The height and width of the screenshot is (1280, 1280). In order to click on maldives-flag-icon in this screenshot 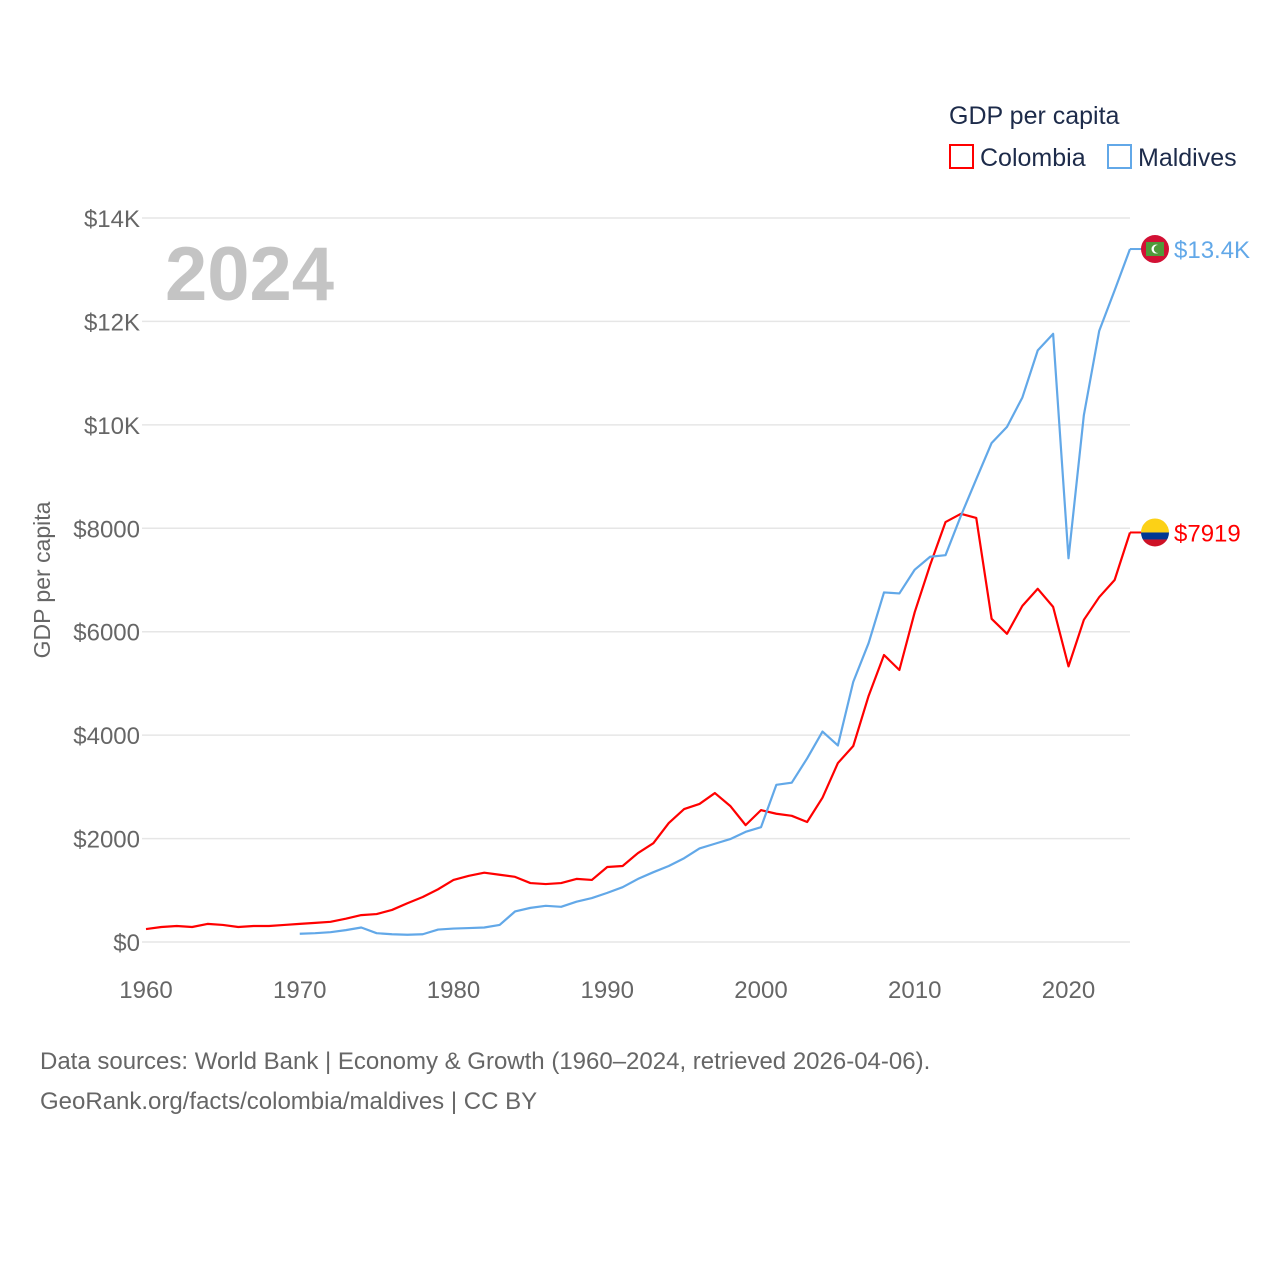, I will do `click(1155, 249)`.